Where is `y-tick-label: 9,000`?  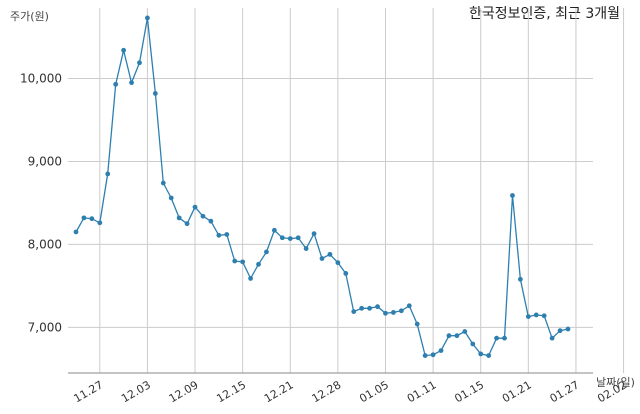
y-tick-label: 9,000 is located at coordinates (45, 161).